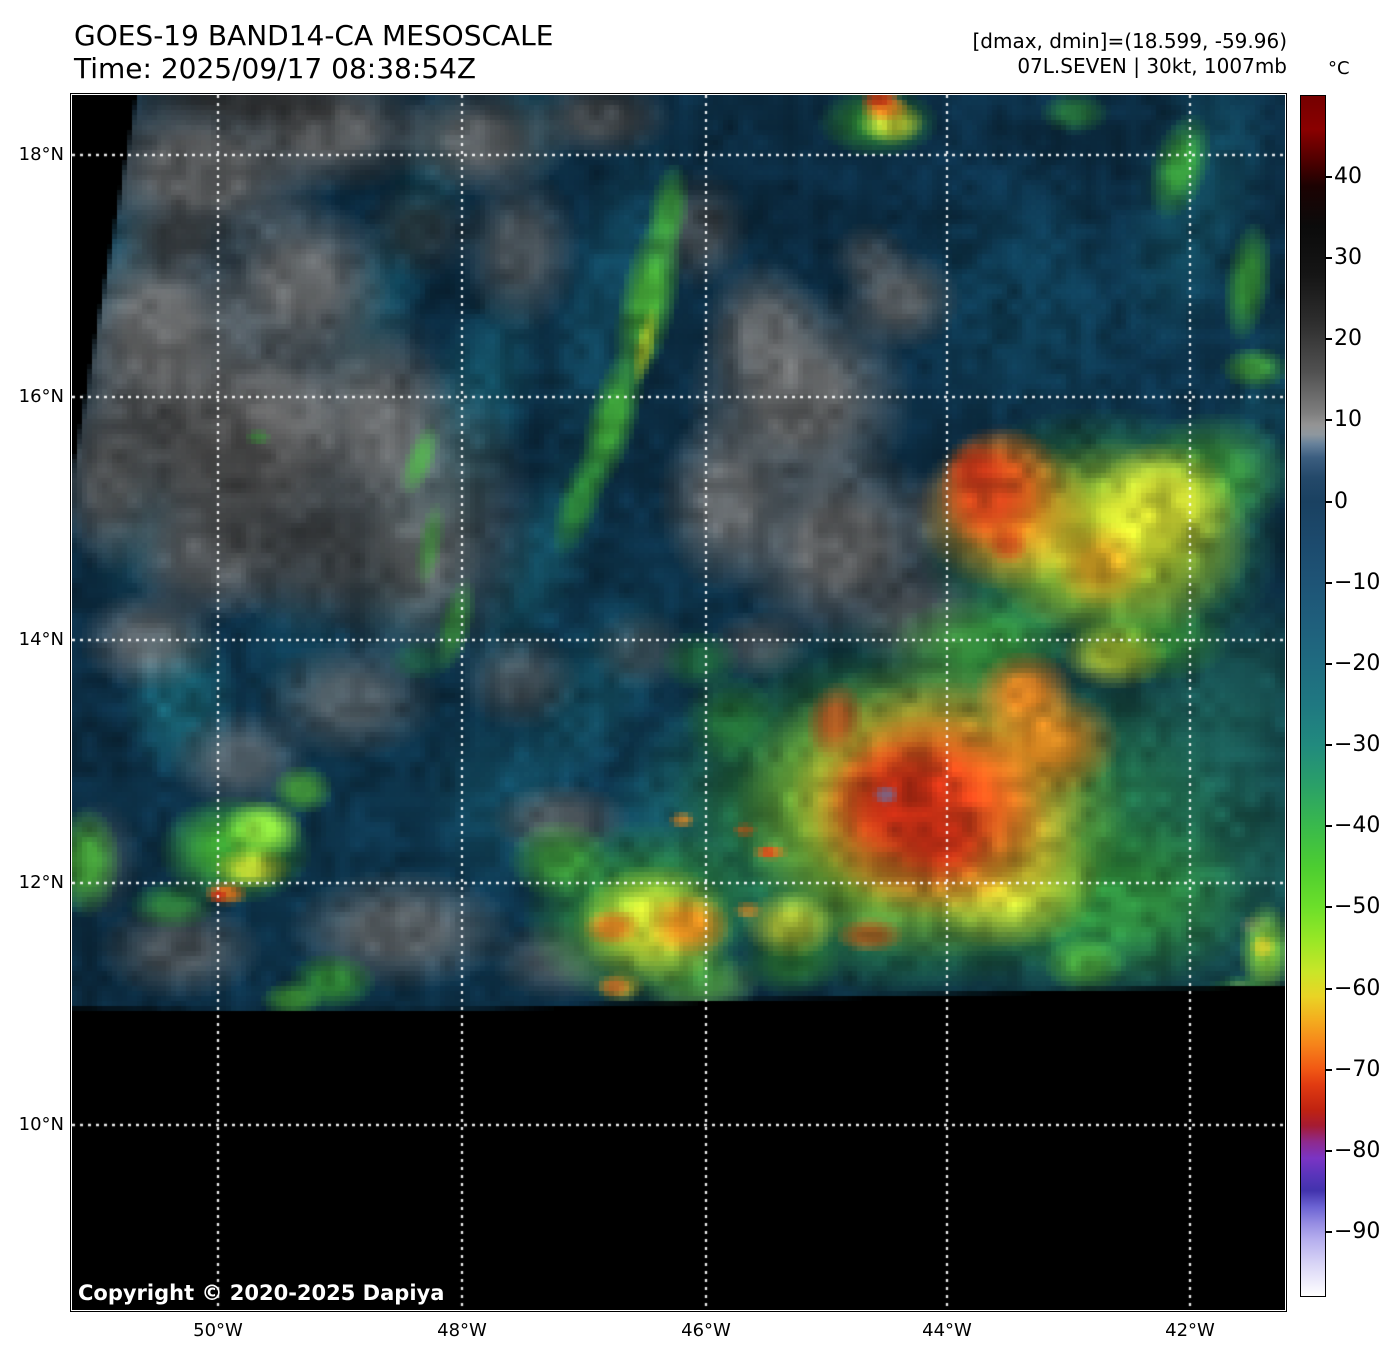  I want to click on colorbar-tick-label: 40, so click(1348, 176).